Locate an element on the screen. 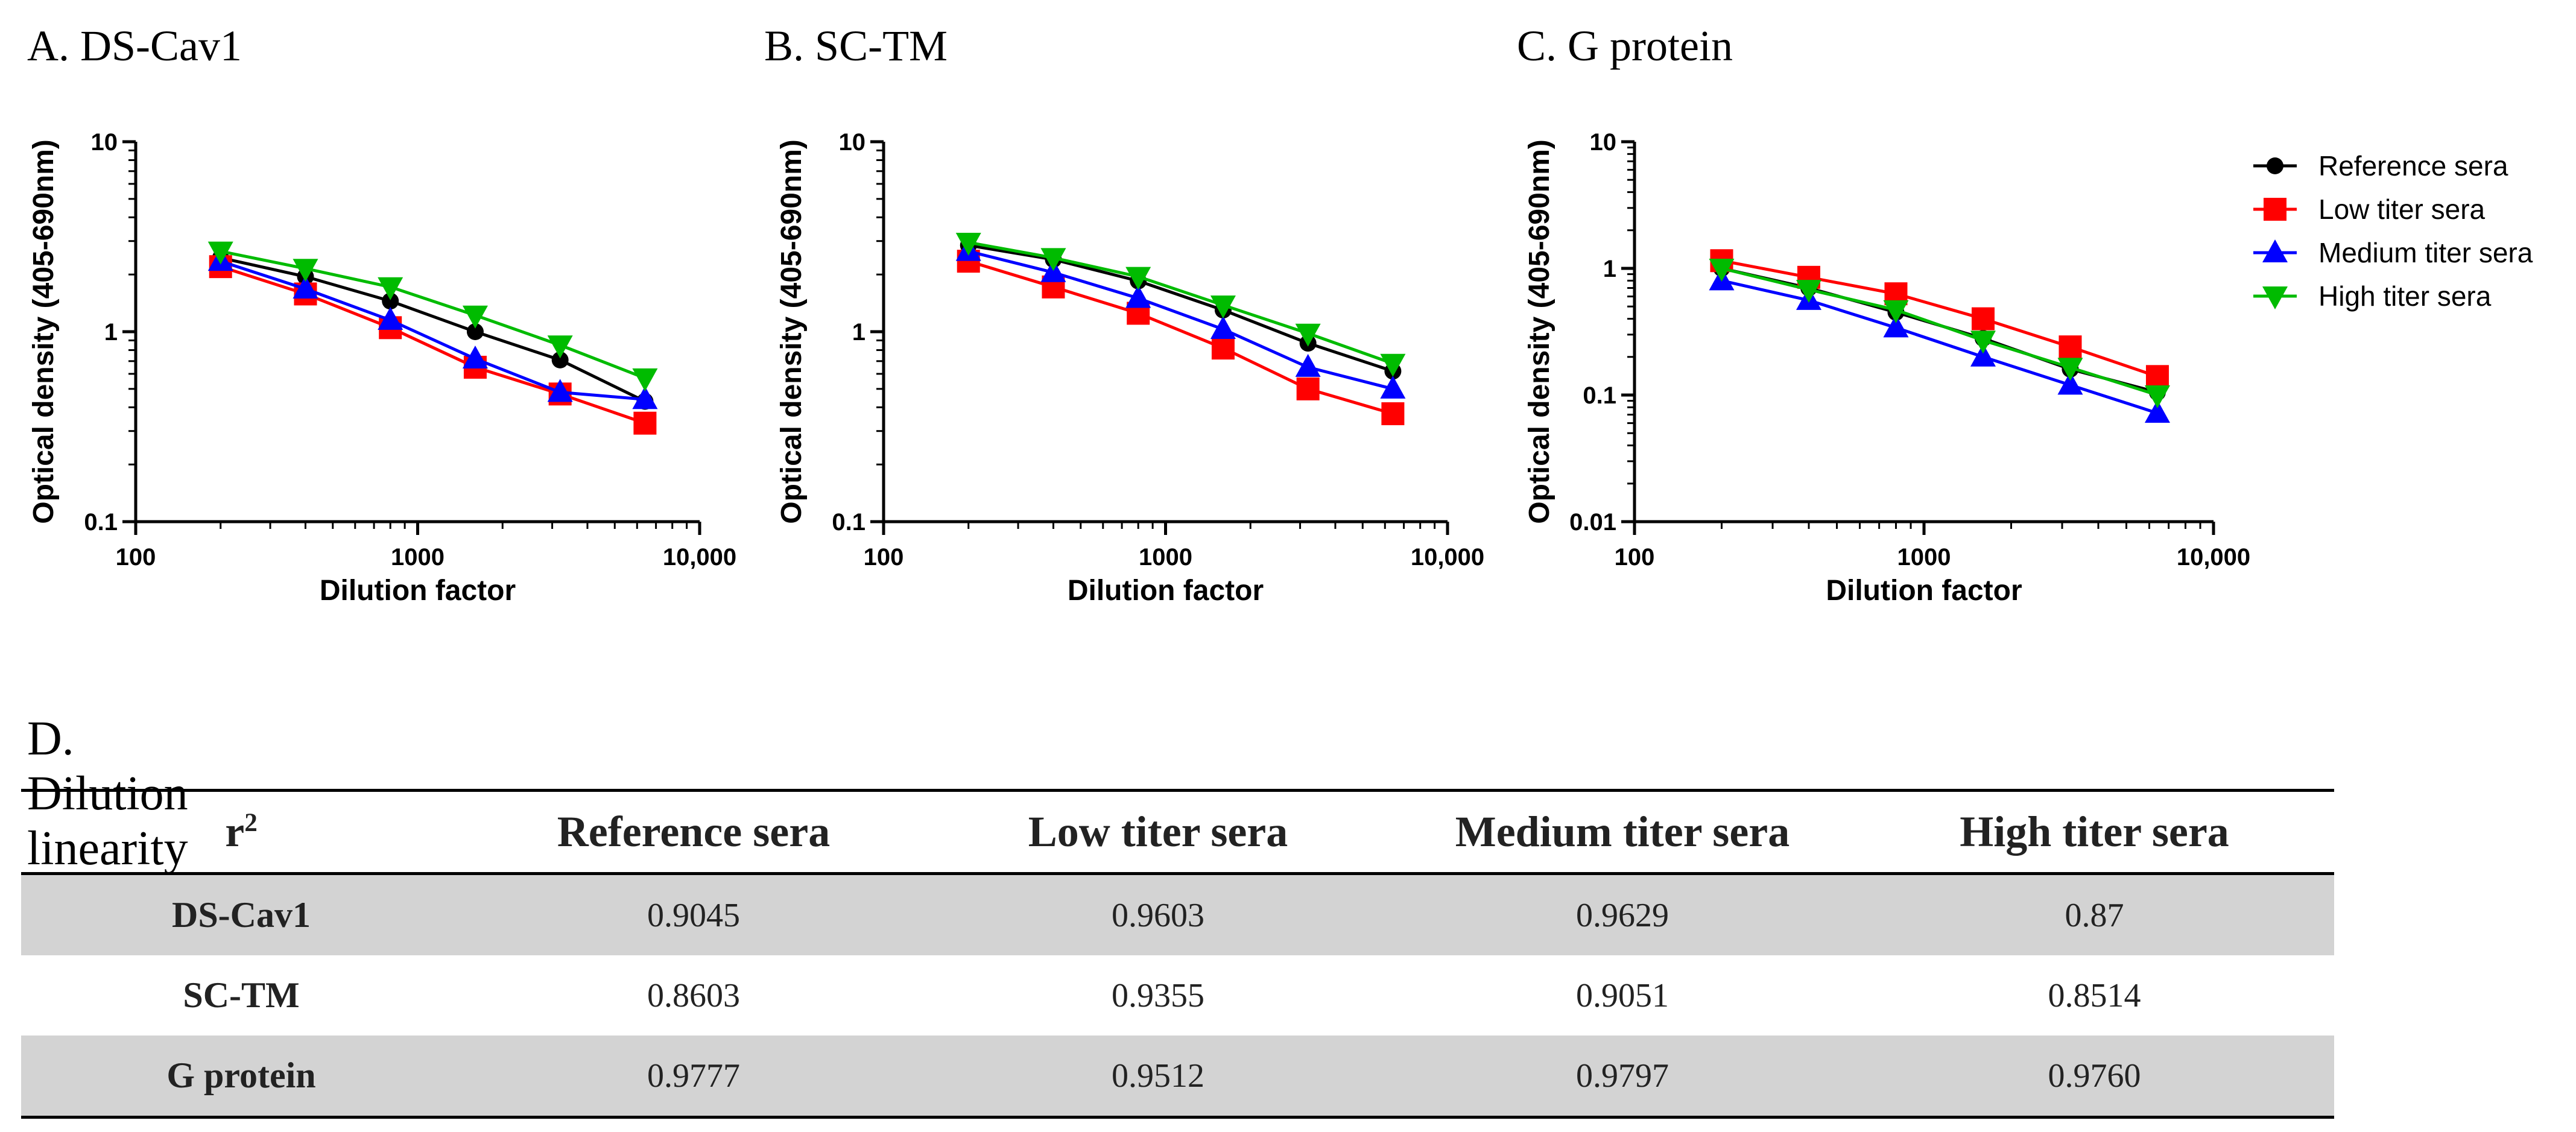  r-superscript: 2 is located at coordinates (251, 823).